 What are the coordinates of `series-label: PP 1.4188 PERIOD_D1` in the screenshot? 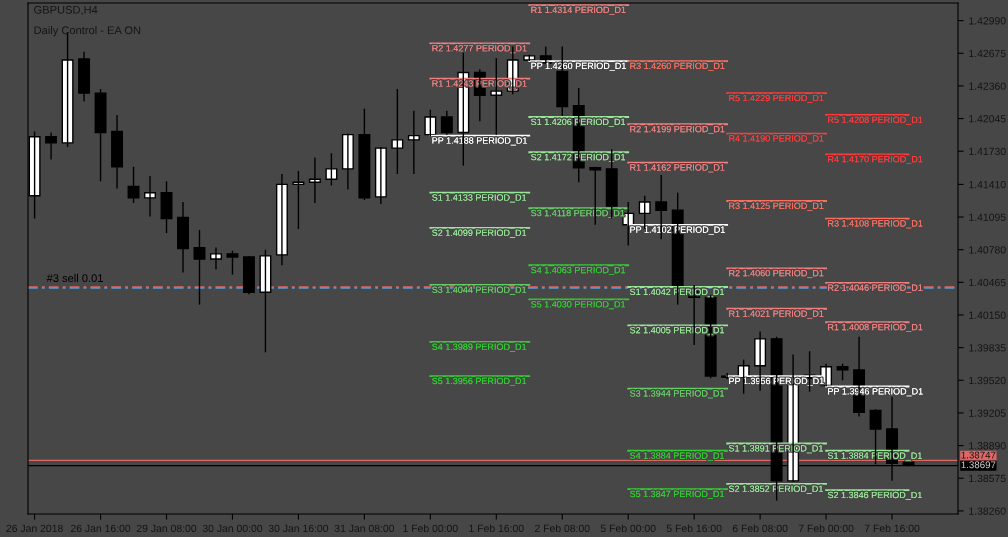 It's located at (479, 141).